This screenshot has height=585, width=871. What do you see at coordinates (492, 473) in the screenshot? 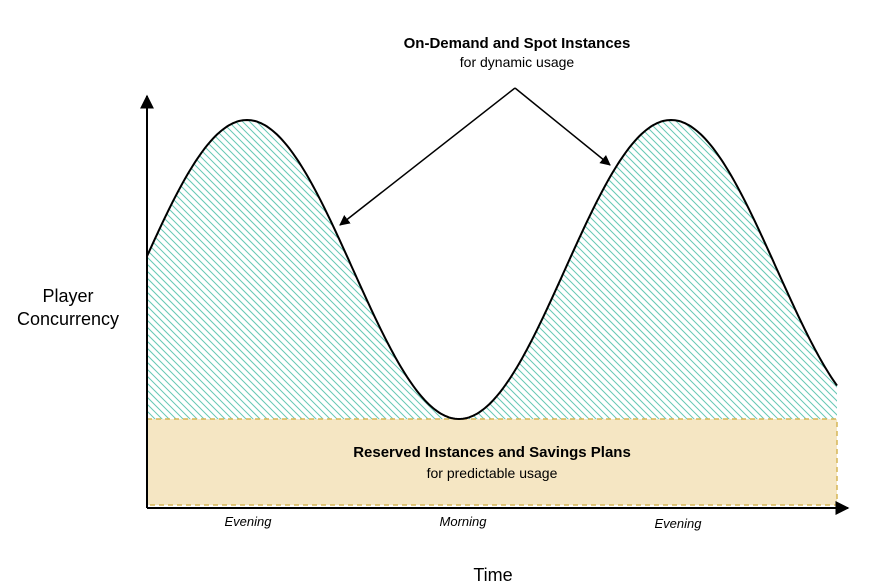
I see `reserved-subtitle: for predictable usage` at bounding box center [492, 473].